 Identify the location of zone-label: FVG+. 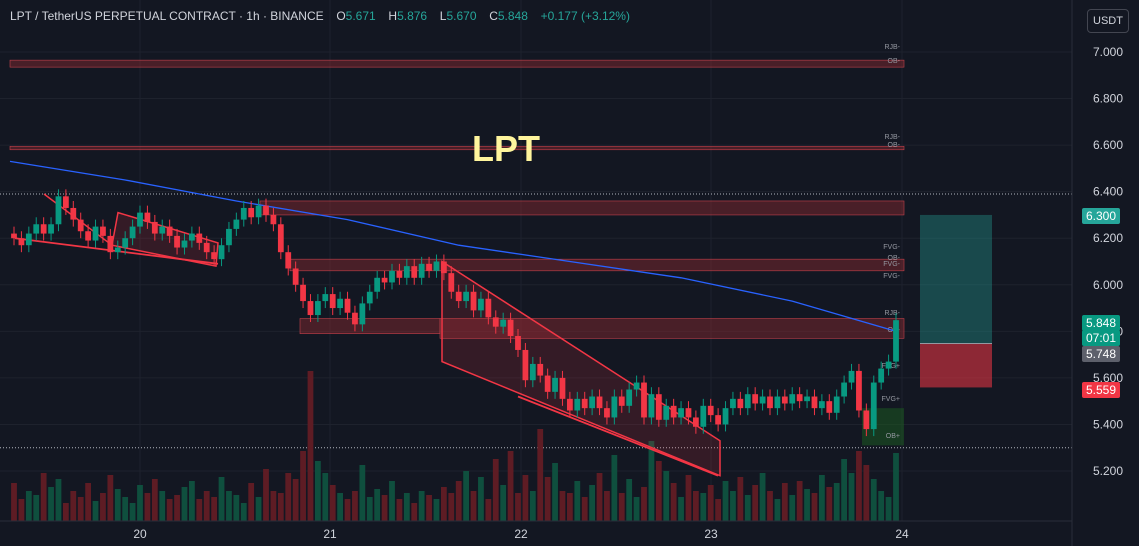
(891, 399).